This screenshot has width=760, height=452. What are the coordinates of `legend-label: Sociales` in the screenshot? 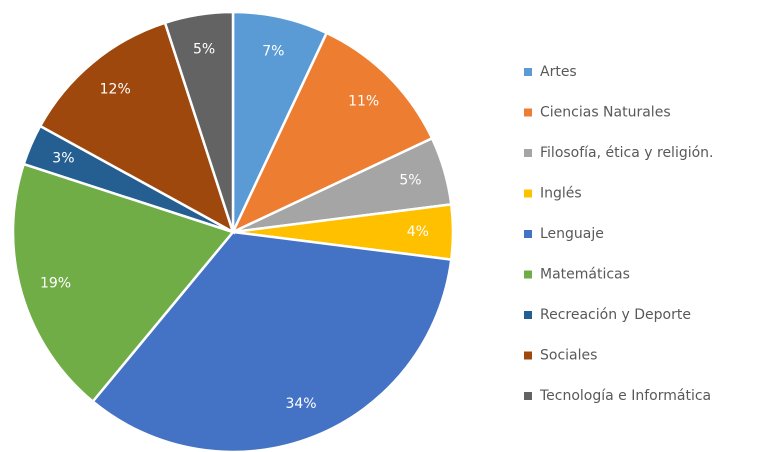 It's located at (568, 356).